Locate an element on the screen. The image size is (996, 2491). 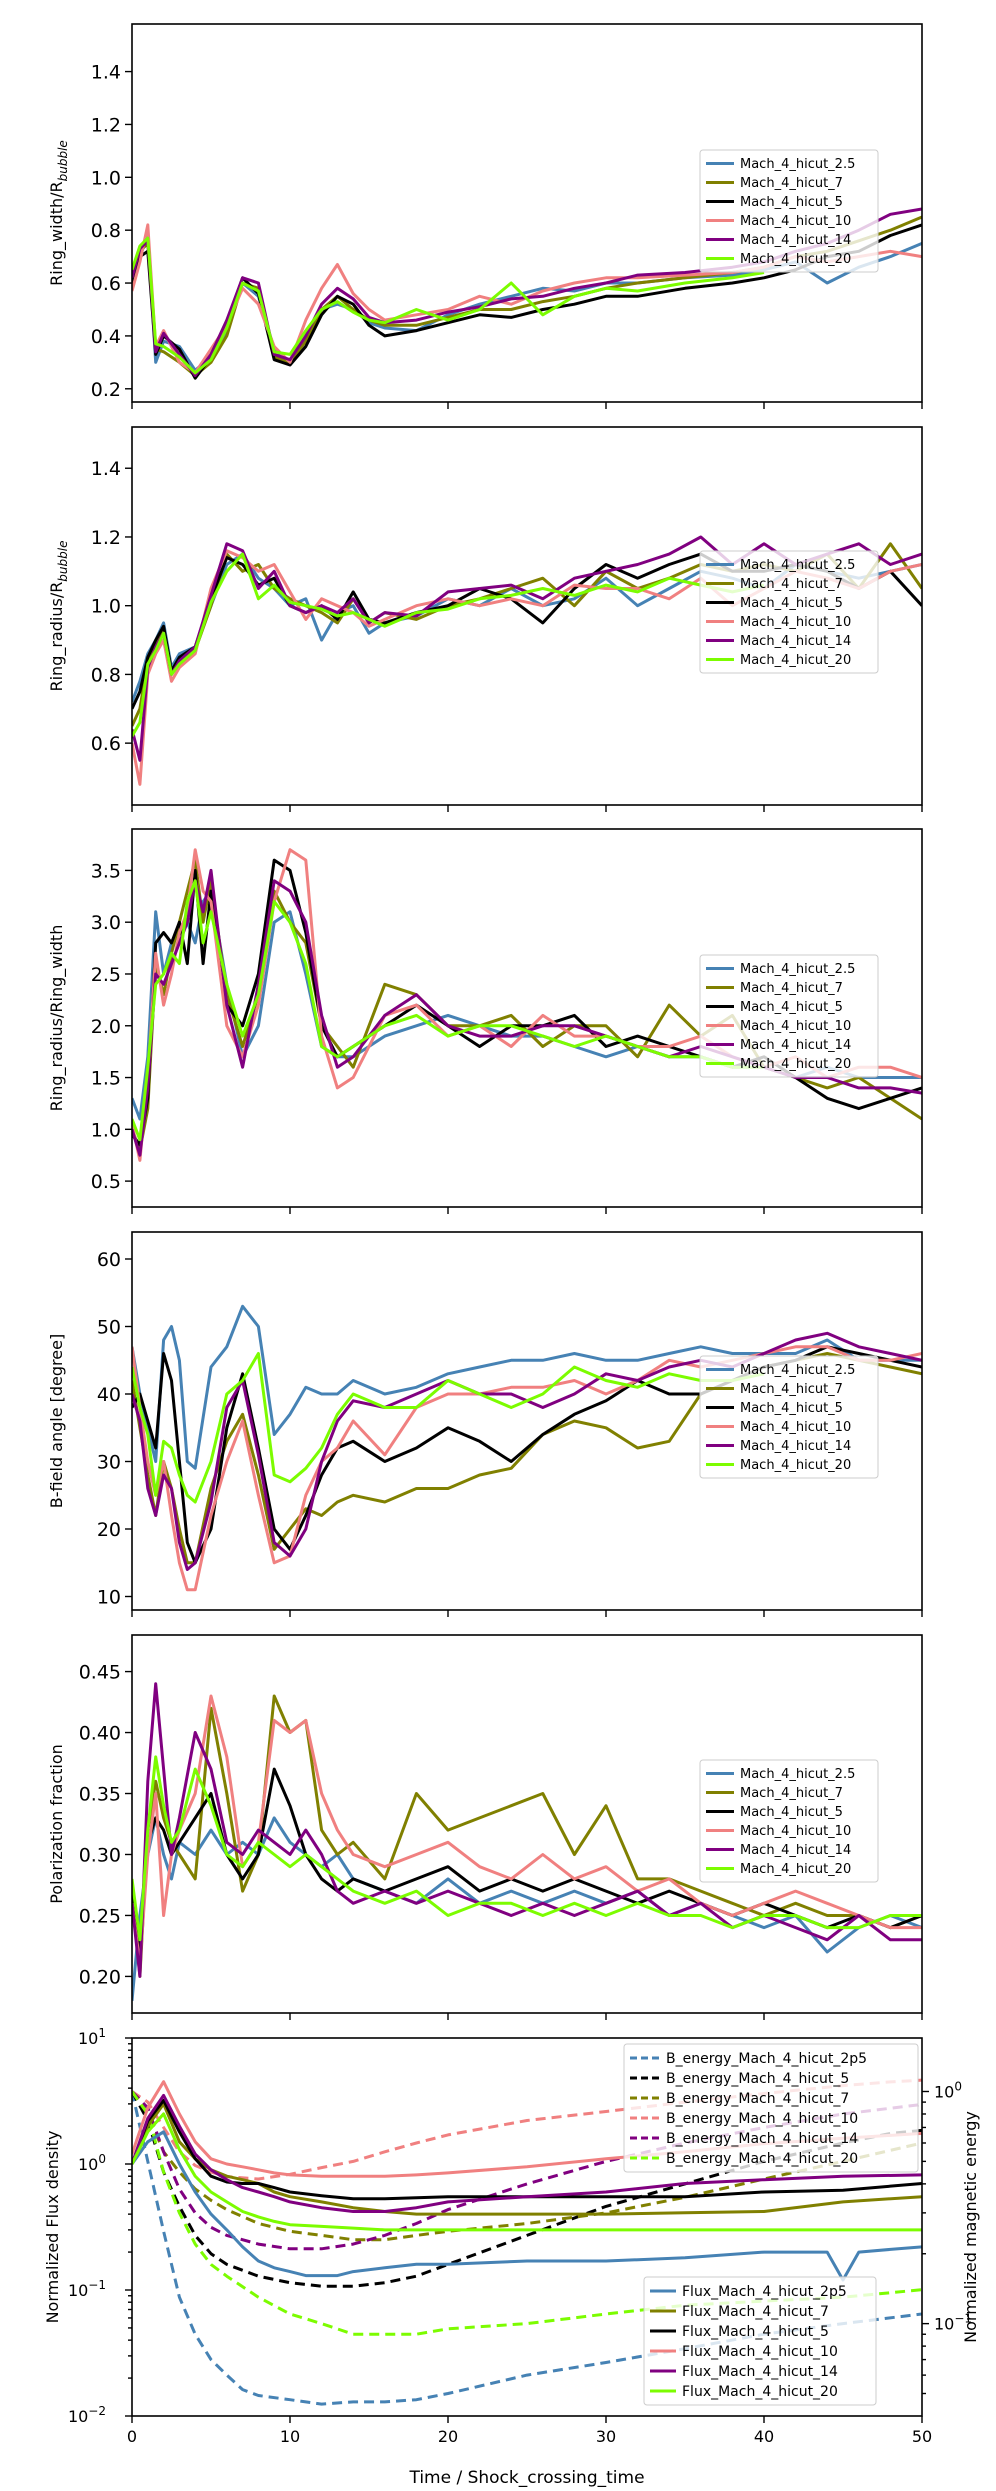
x-tick-label: 30 is located at coordinates (606, 2436).